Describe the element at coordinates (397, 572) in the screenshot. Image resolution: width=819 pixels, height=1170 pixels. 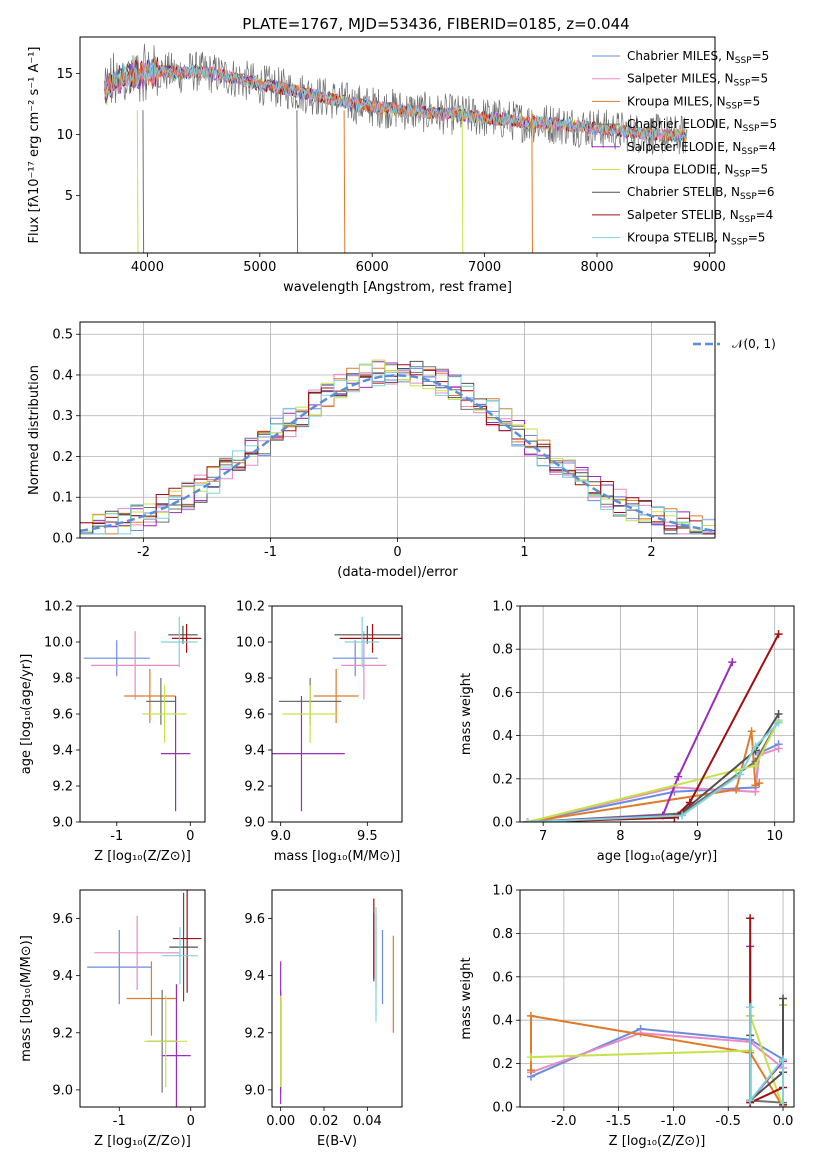
I see `x-axis-label: (data-model)/error` at that location.